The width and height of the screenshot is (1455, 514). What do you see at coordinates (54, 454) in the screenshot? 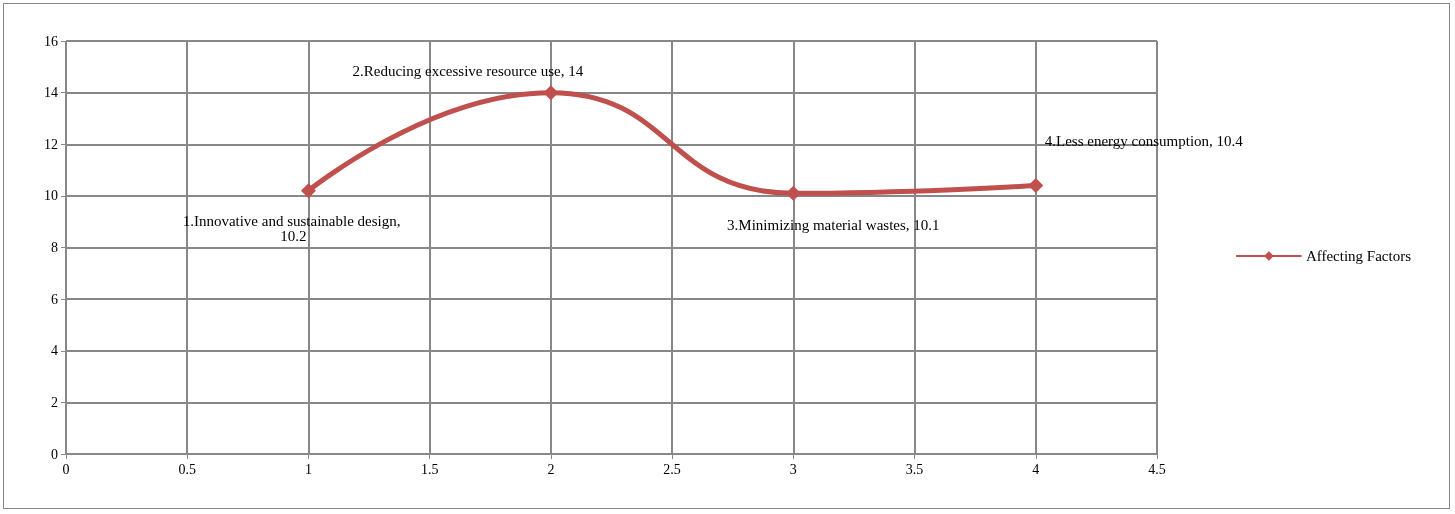
I see `y-tick-label: 0` at bounding box center [54, 454].